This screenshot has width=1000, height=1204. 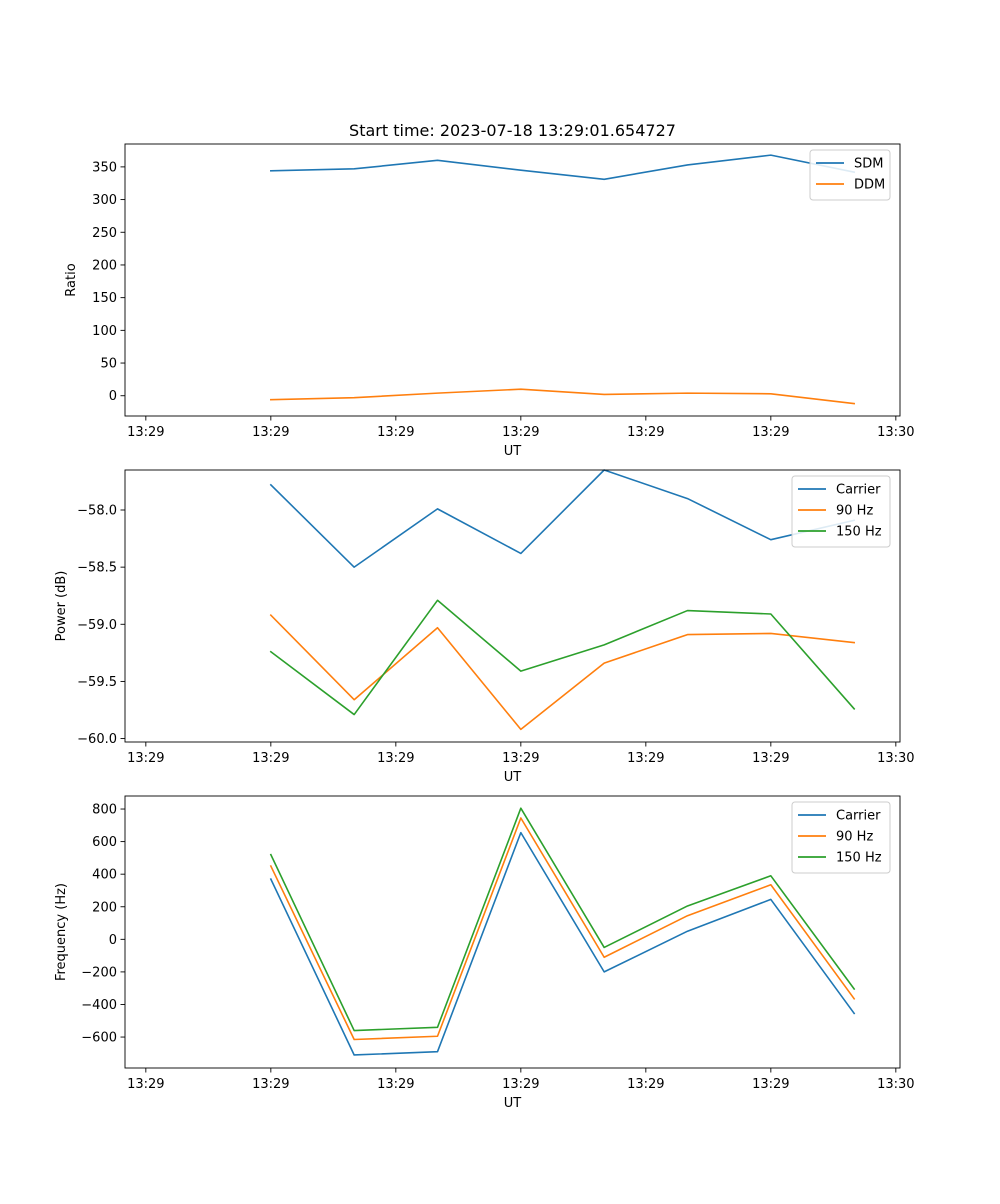 I want to click on legend-label-sdm: SDM, so click(x=868, y=164).